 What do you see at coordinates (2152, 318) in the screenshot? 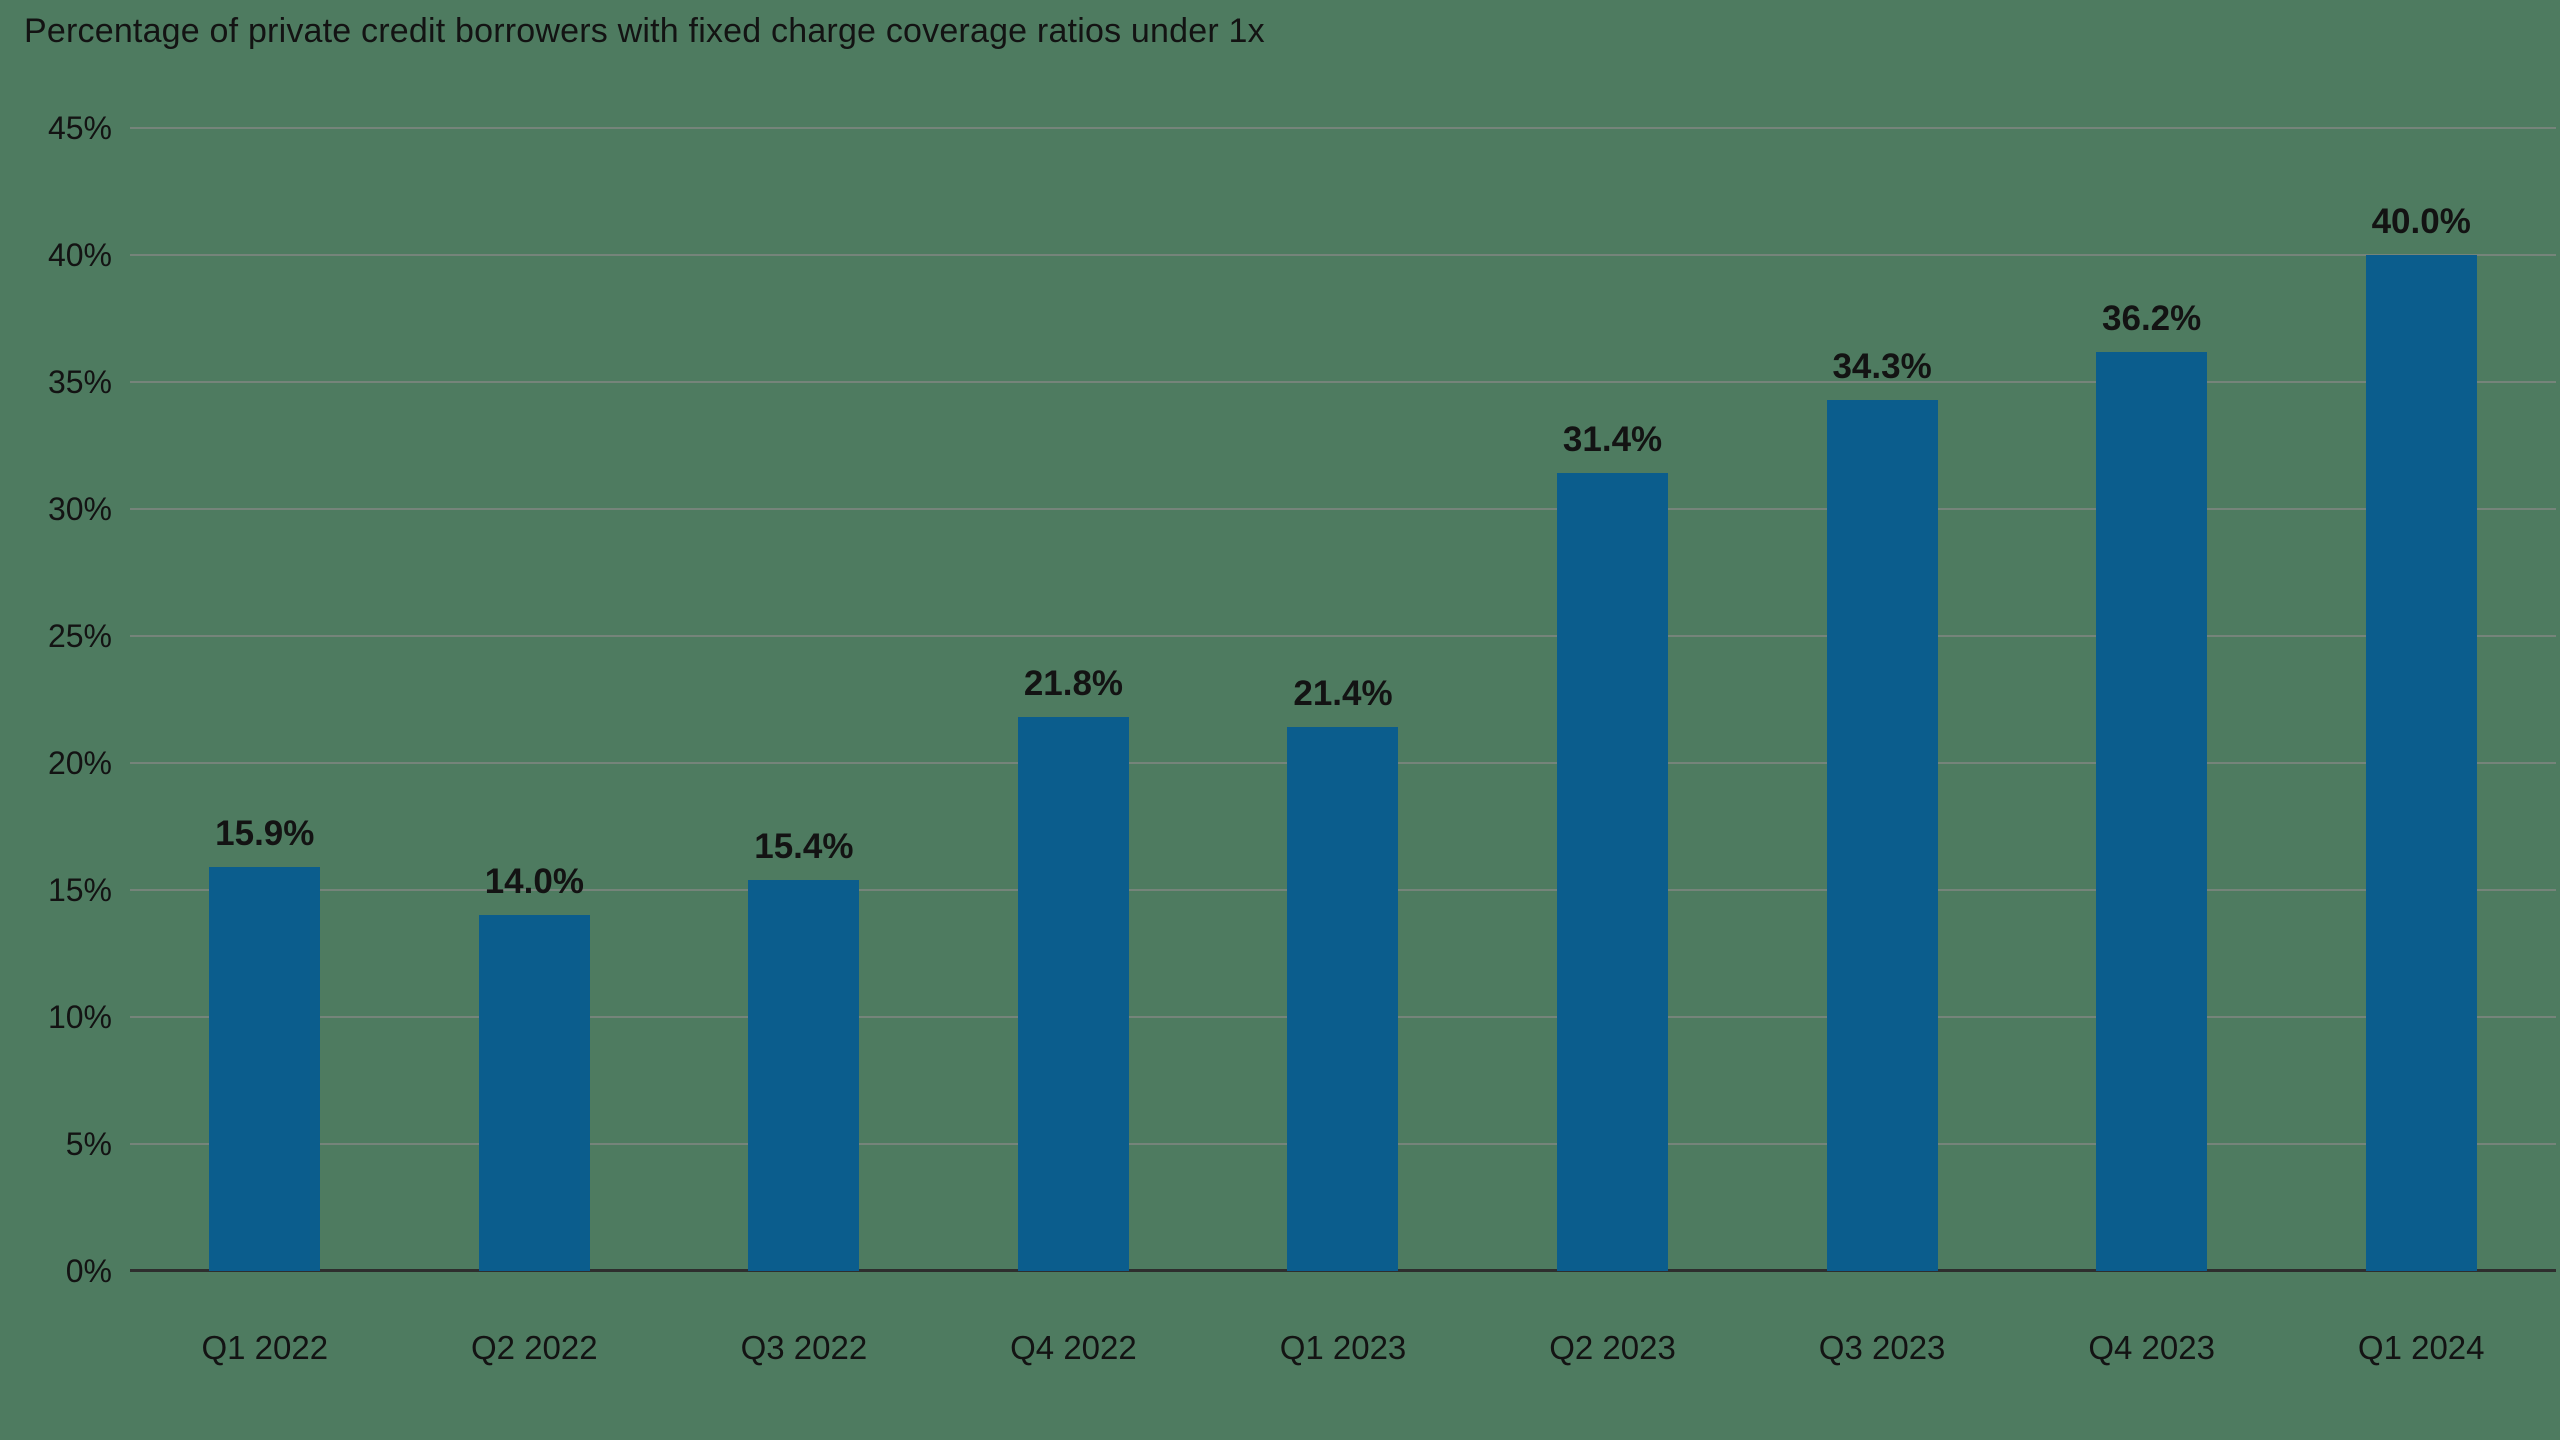
I see `bar-value-label: 36.2%` at bounding box center [2152, 318].